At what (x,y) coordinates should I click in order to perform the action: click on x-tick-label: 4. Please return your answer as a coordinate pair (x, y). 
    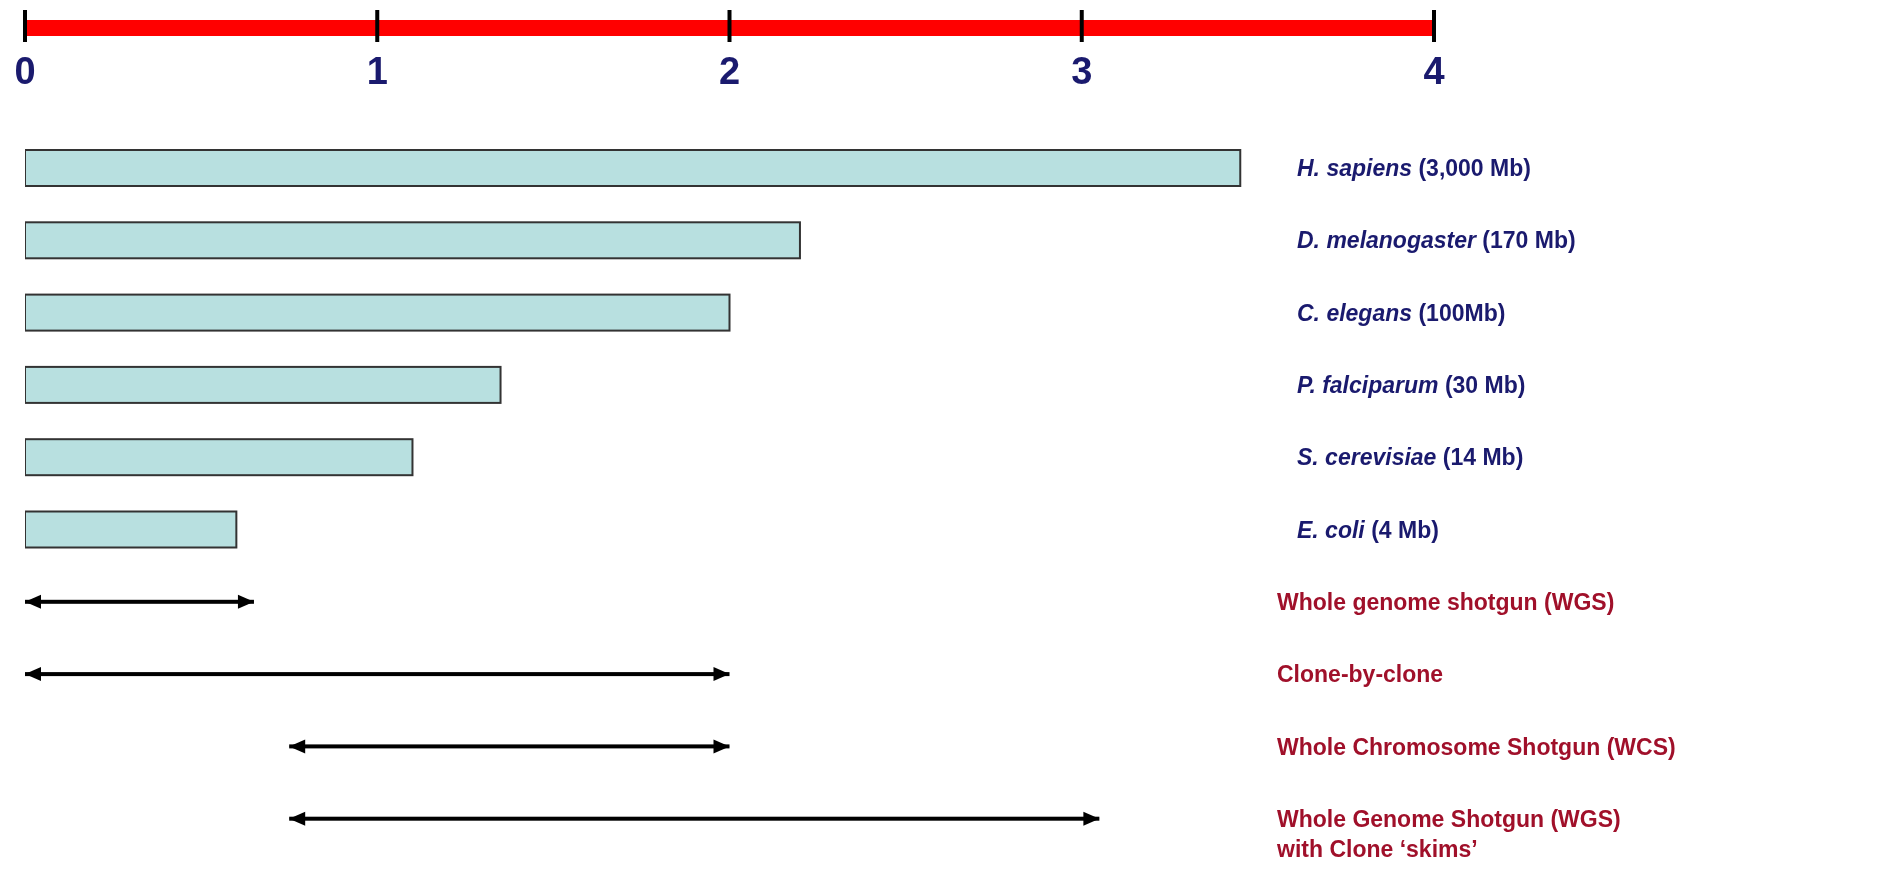
    Looking at the image, I should click on (1434, 71).